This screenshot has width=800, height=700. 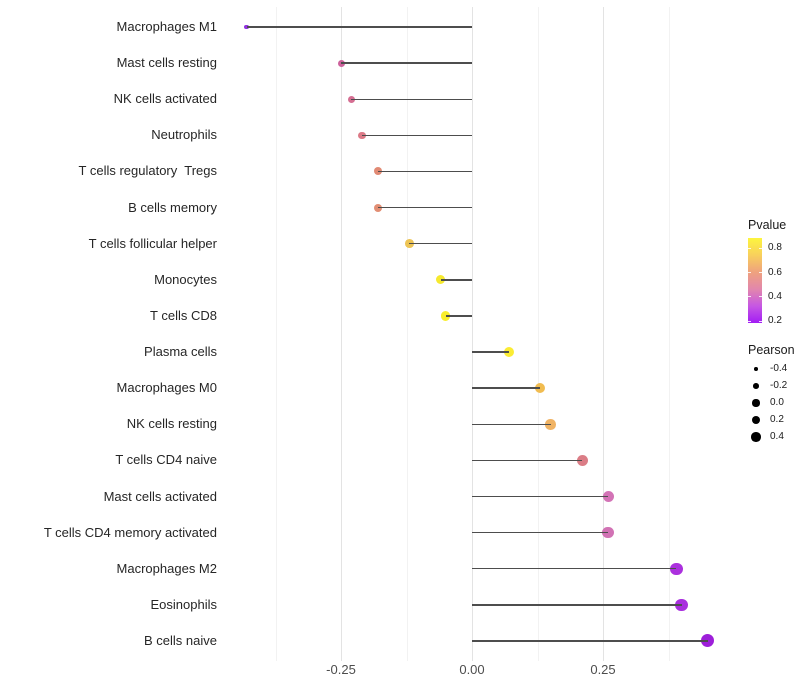 I want to click on y-axis-label: T cells CD4 memory activated, so click(x=130, y=532).